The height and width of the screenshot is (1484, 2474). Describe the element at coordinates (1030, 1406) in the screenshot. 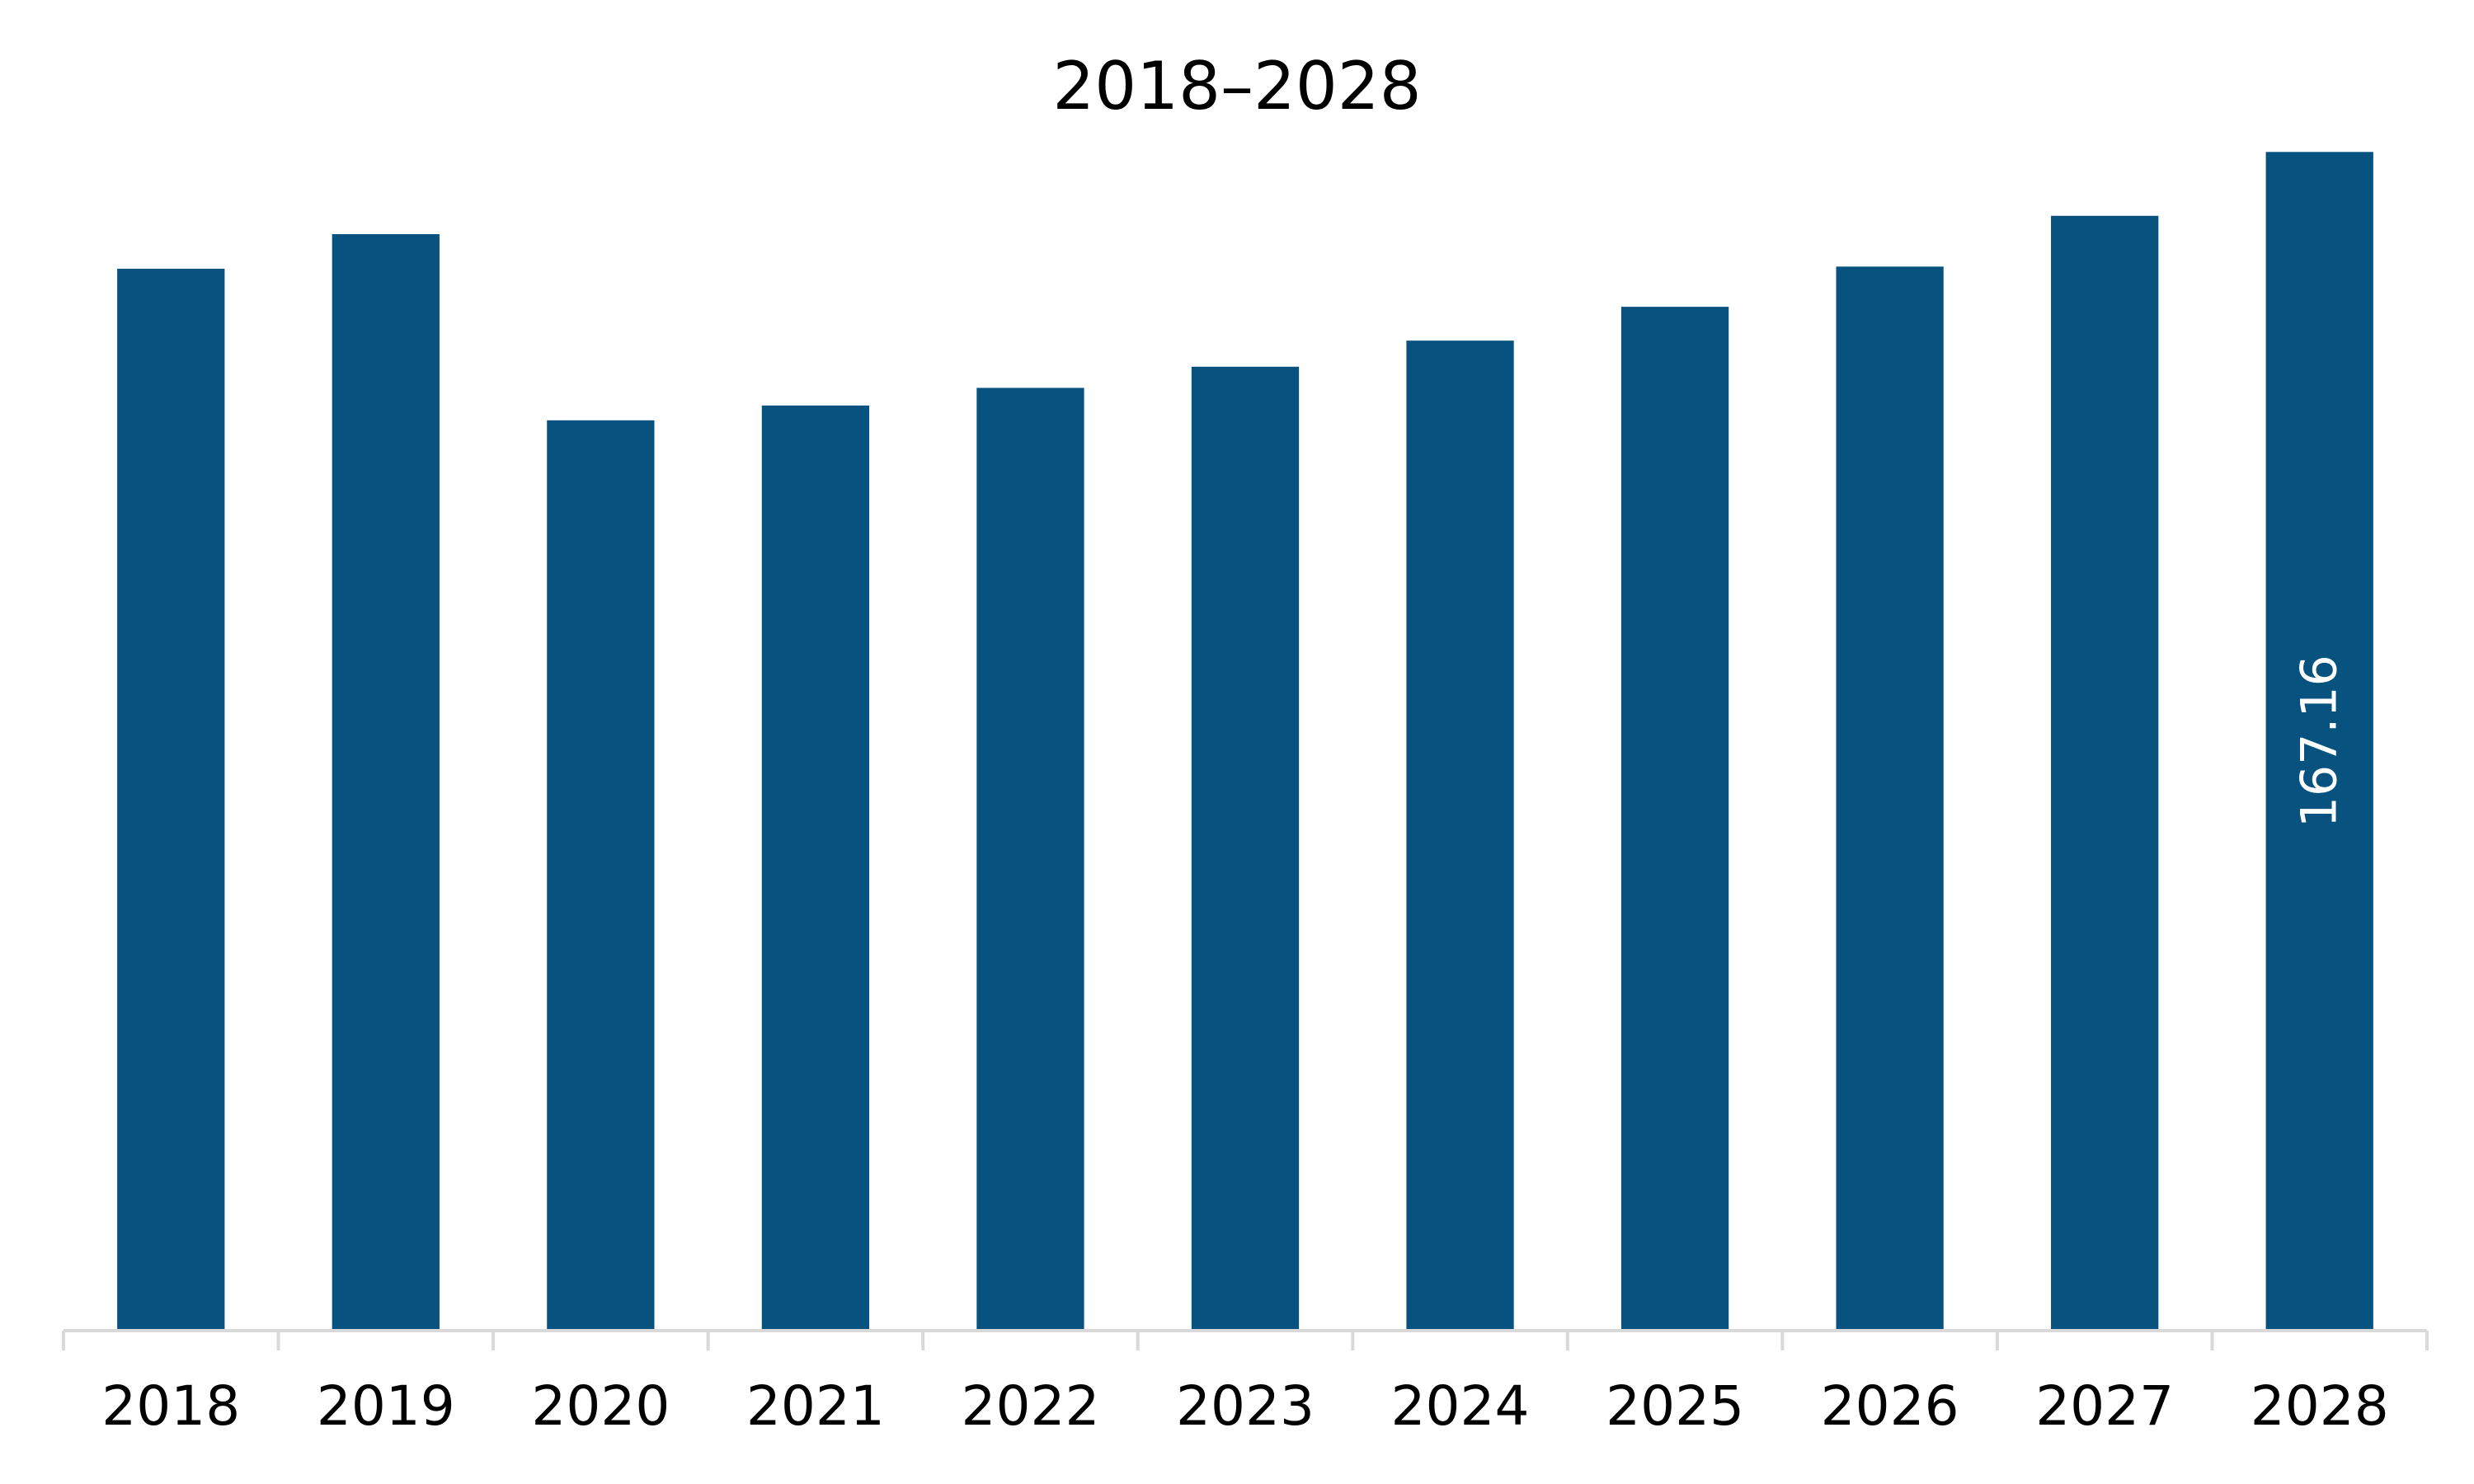

I see `x-tick-label: 2022` at that location.